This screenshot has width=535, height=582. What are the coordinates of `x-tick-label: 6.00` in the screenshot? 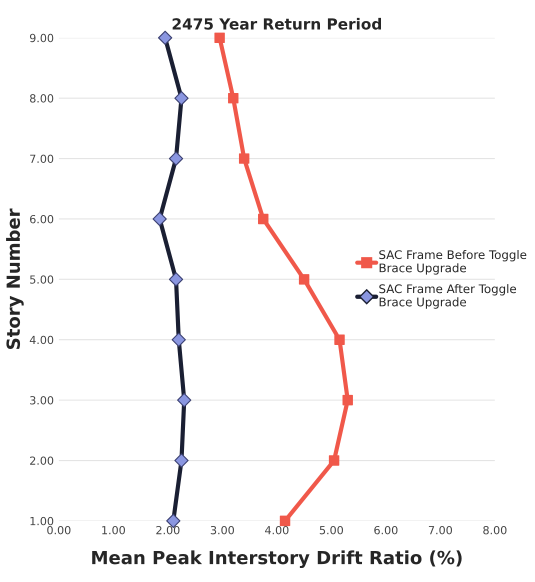 It's located at (386, 530).